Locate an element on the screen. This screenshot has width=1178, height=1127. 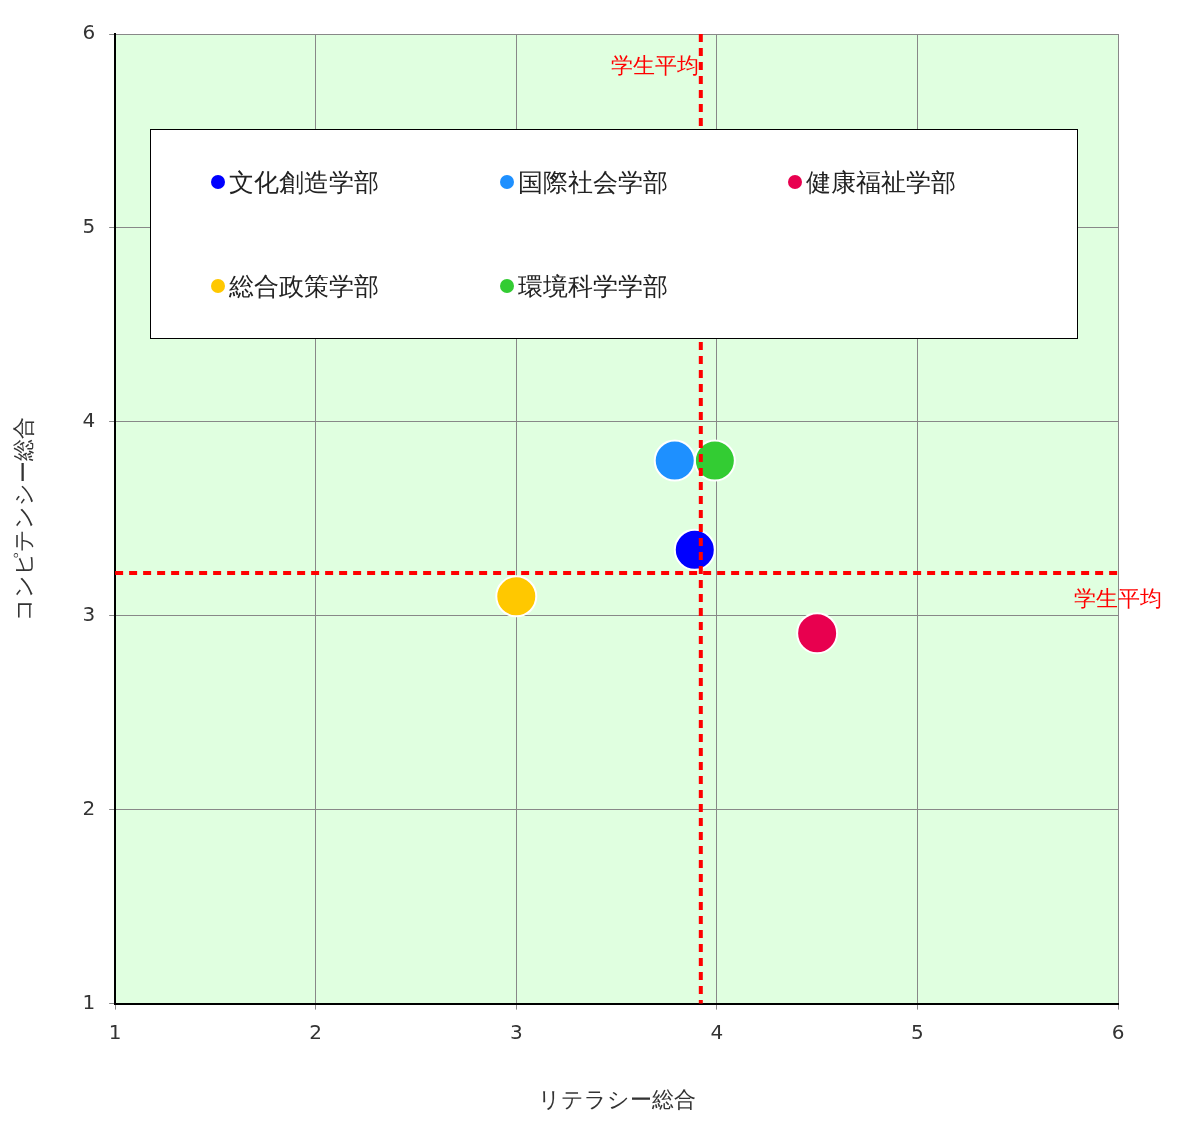
y-tick-label: 4 is located at coordinates (89, 420).